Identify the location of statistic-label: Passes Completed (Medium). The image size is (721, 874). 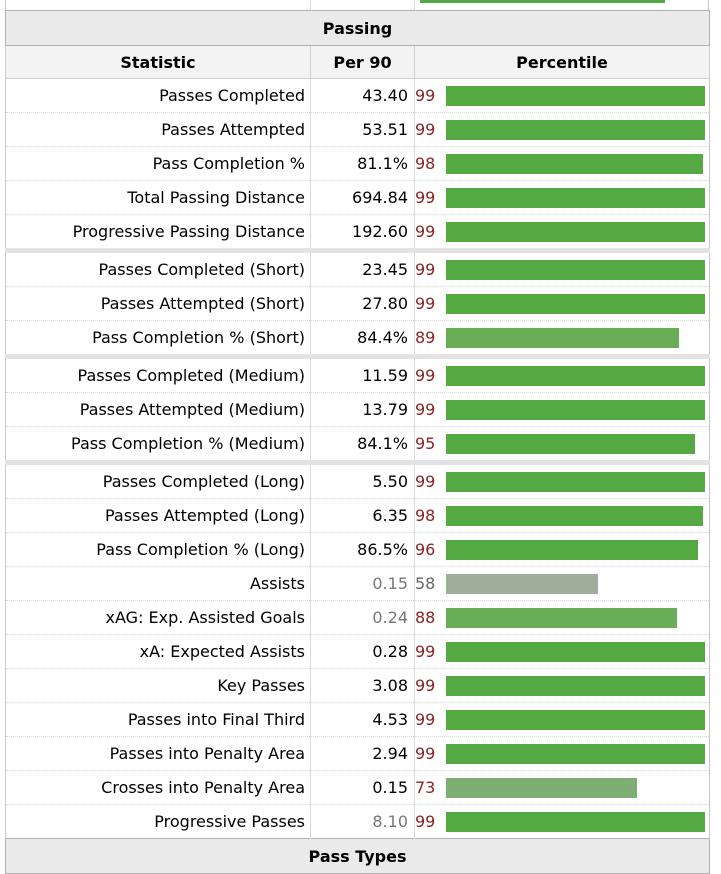
(158, 373).